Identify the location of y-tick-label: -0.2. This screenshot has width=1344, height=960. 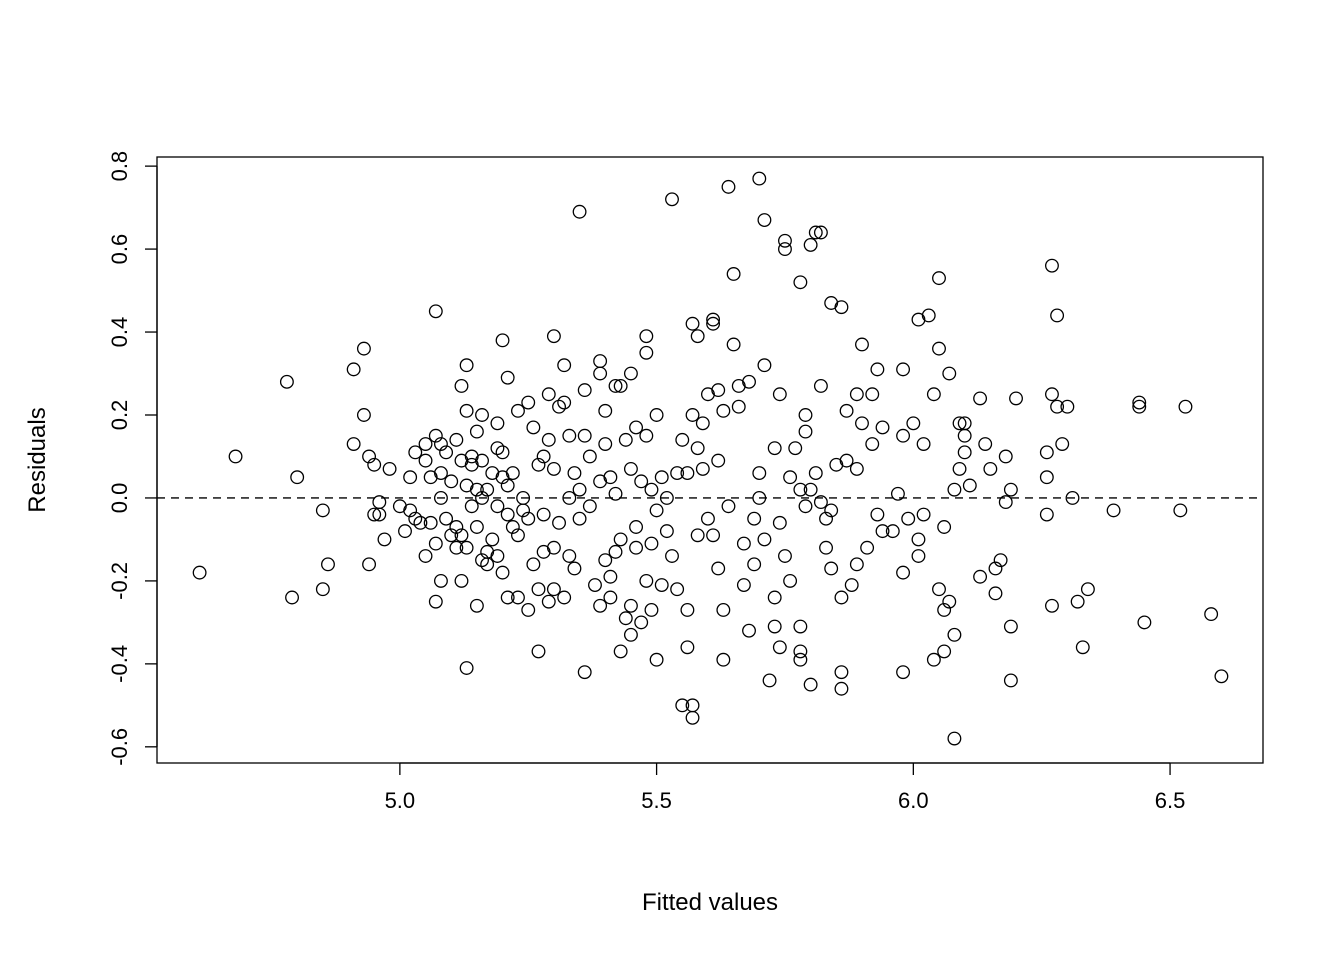
(119, 581).